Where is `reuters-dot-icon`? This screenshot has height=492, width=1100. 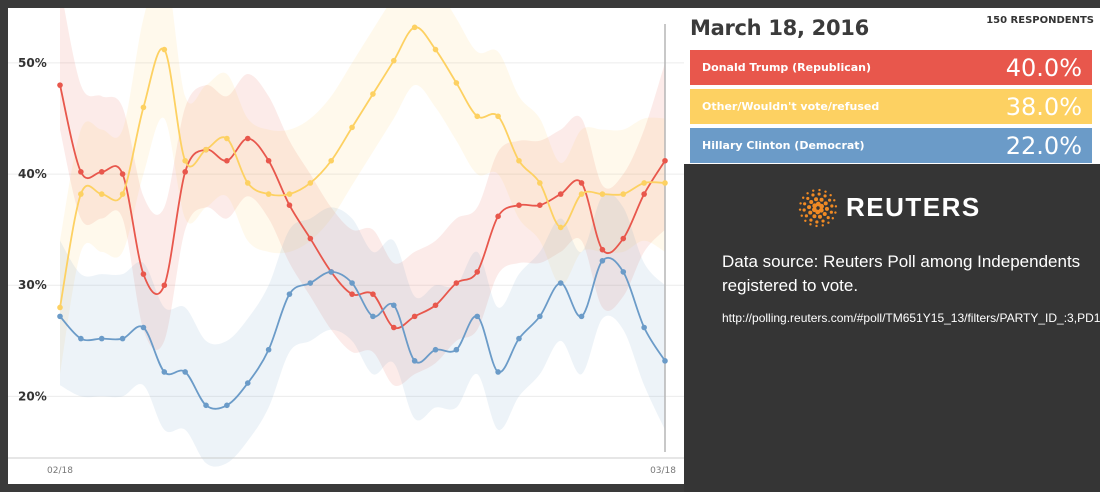
reuters-dot-icon is located at coordinates (818, 208).